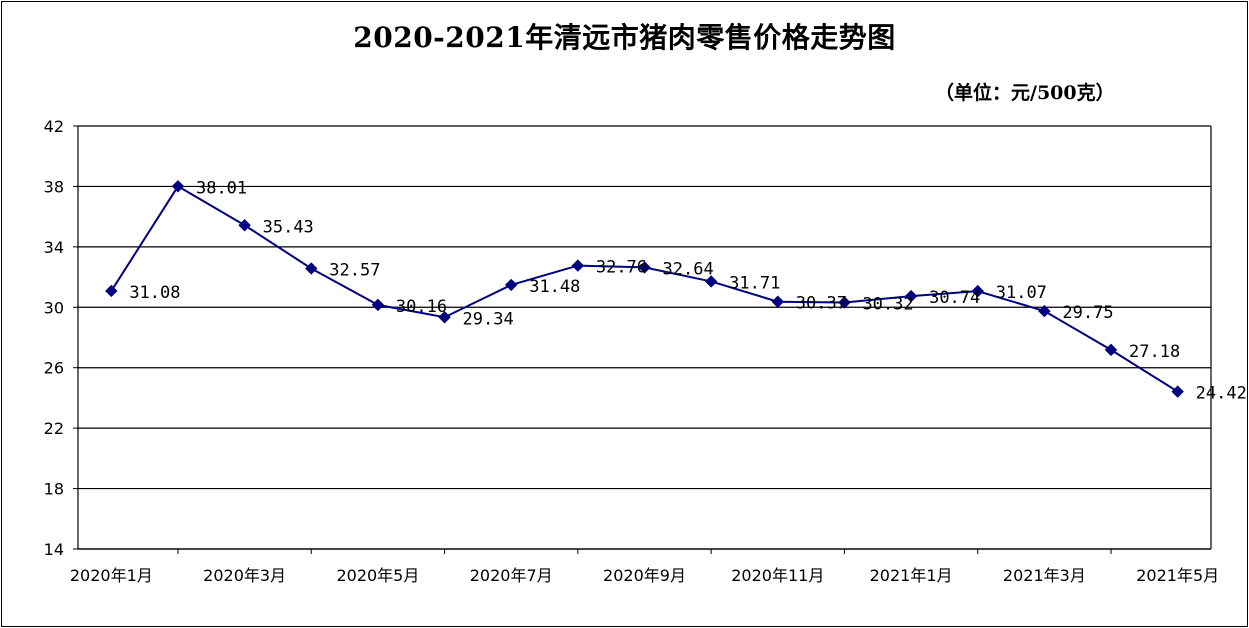  I want to click on data-label: 31.08, so click(154, 293).